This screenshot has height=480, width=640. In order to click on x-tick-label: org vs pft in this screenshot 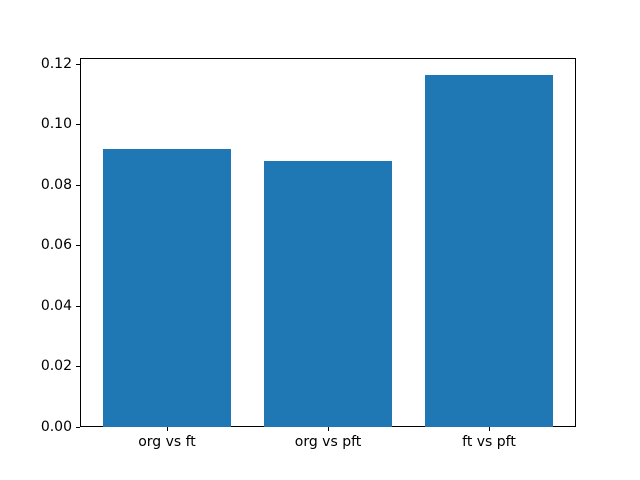, I will do `click(328, 442)`.